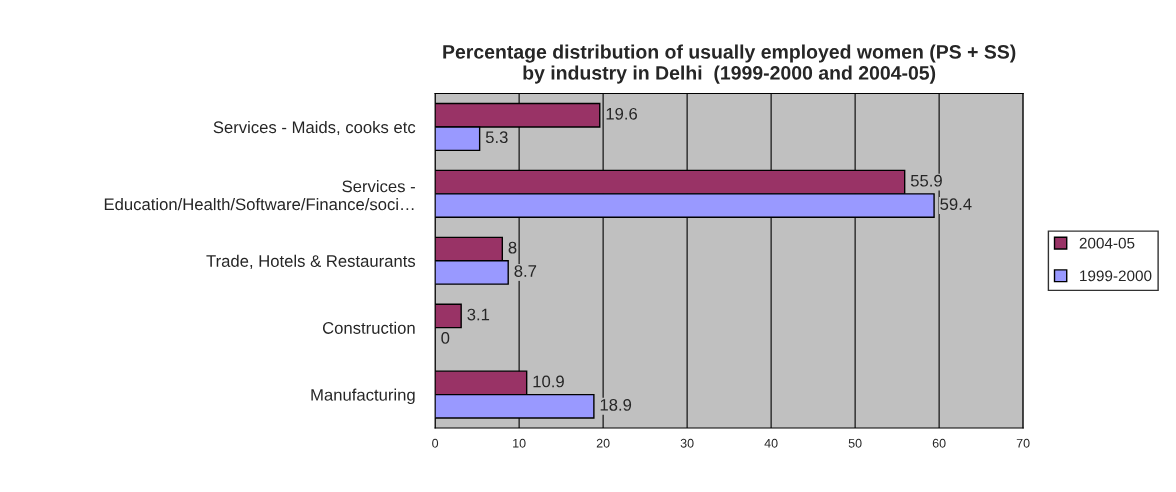  I want to click on x-tick-label: 10, so click(519, 443).